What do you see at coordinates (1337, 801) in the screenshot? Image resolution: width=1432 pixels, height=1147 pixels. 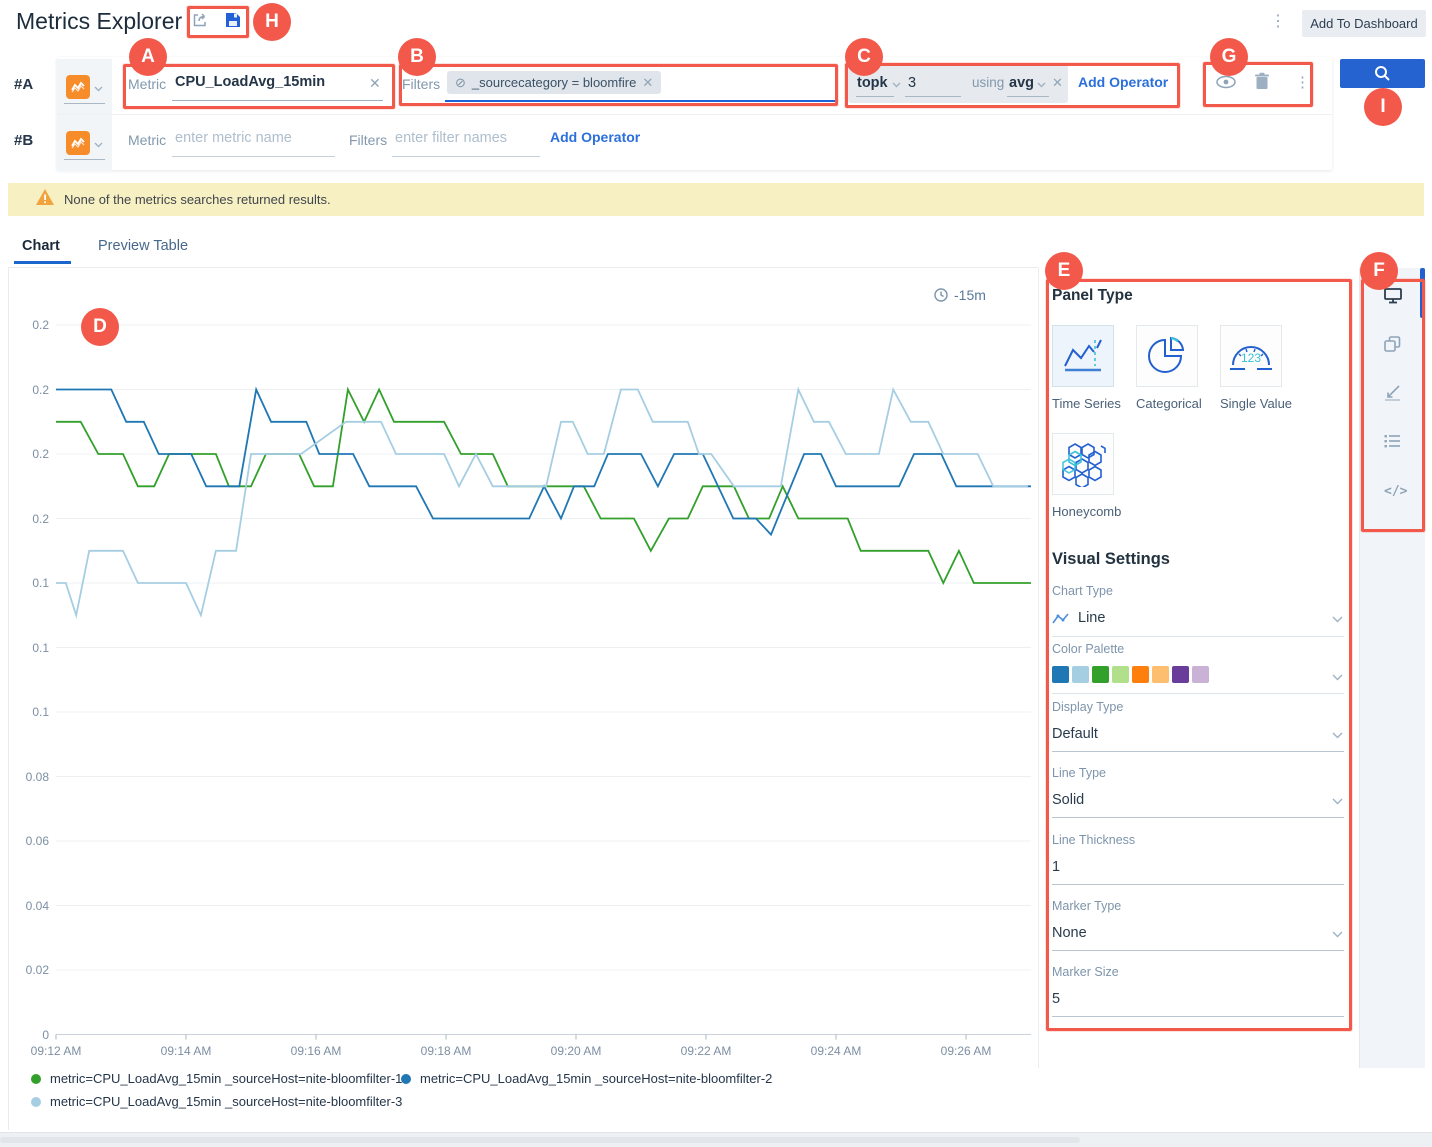 I see `line-type-chevron-icon` at bounding box center [1337, 801].